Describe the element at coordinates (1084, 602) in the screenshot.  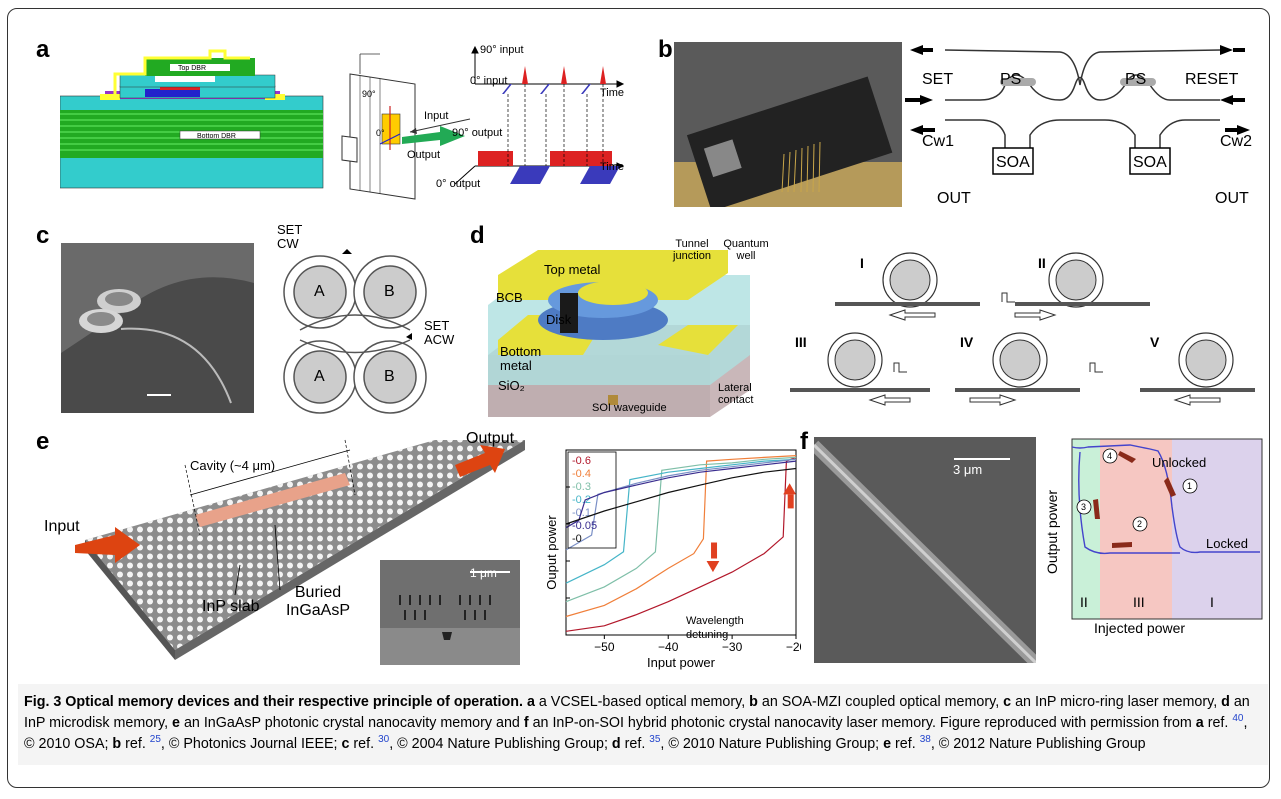
I see `label-zone-II: II` at that location.